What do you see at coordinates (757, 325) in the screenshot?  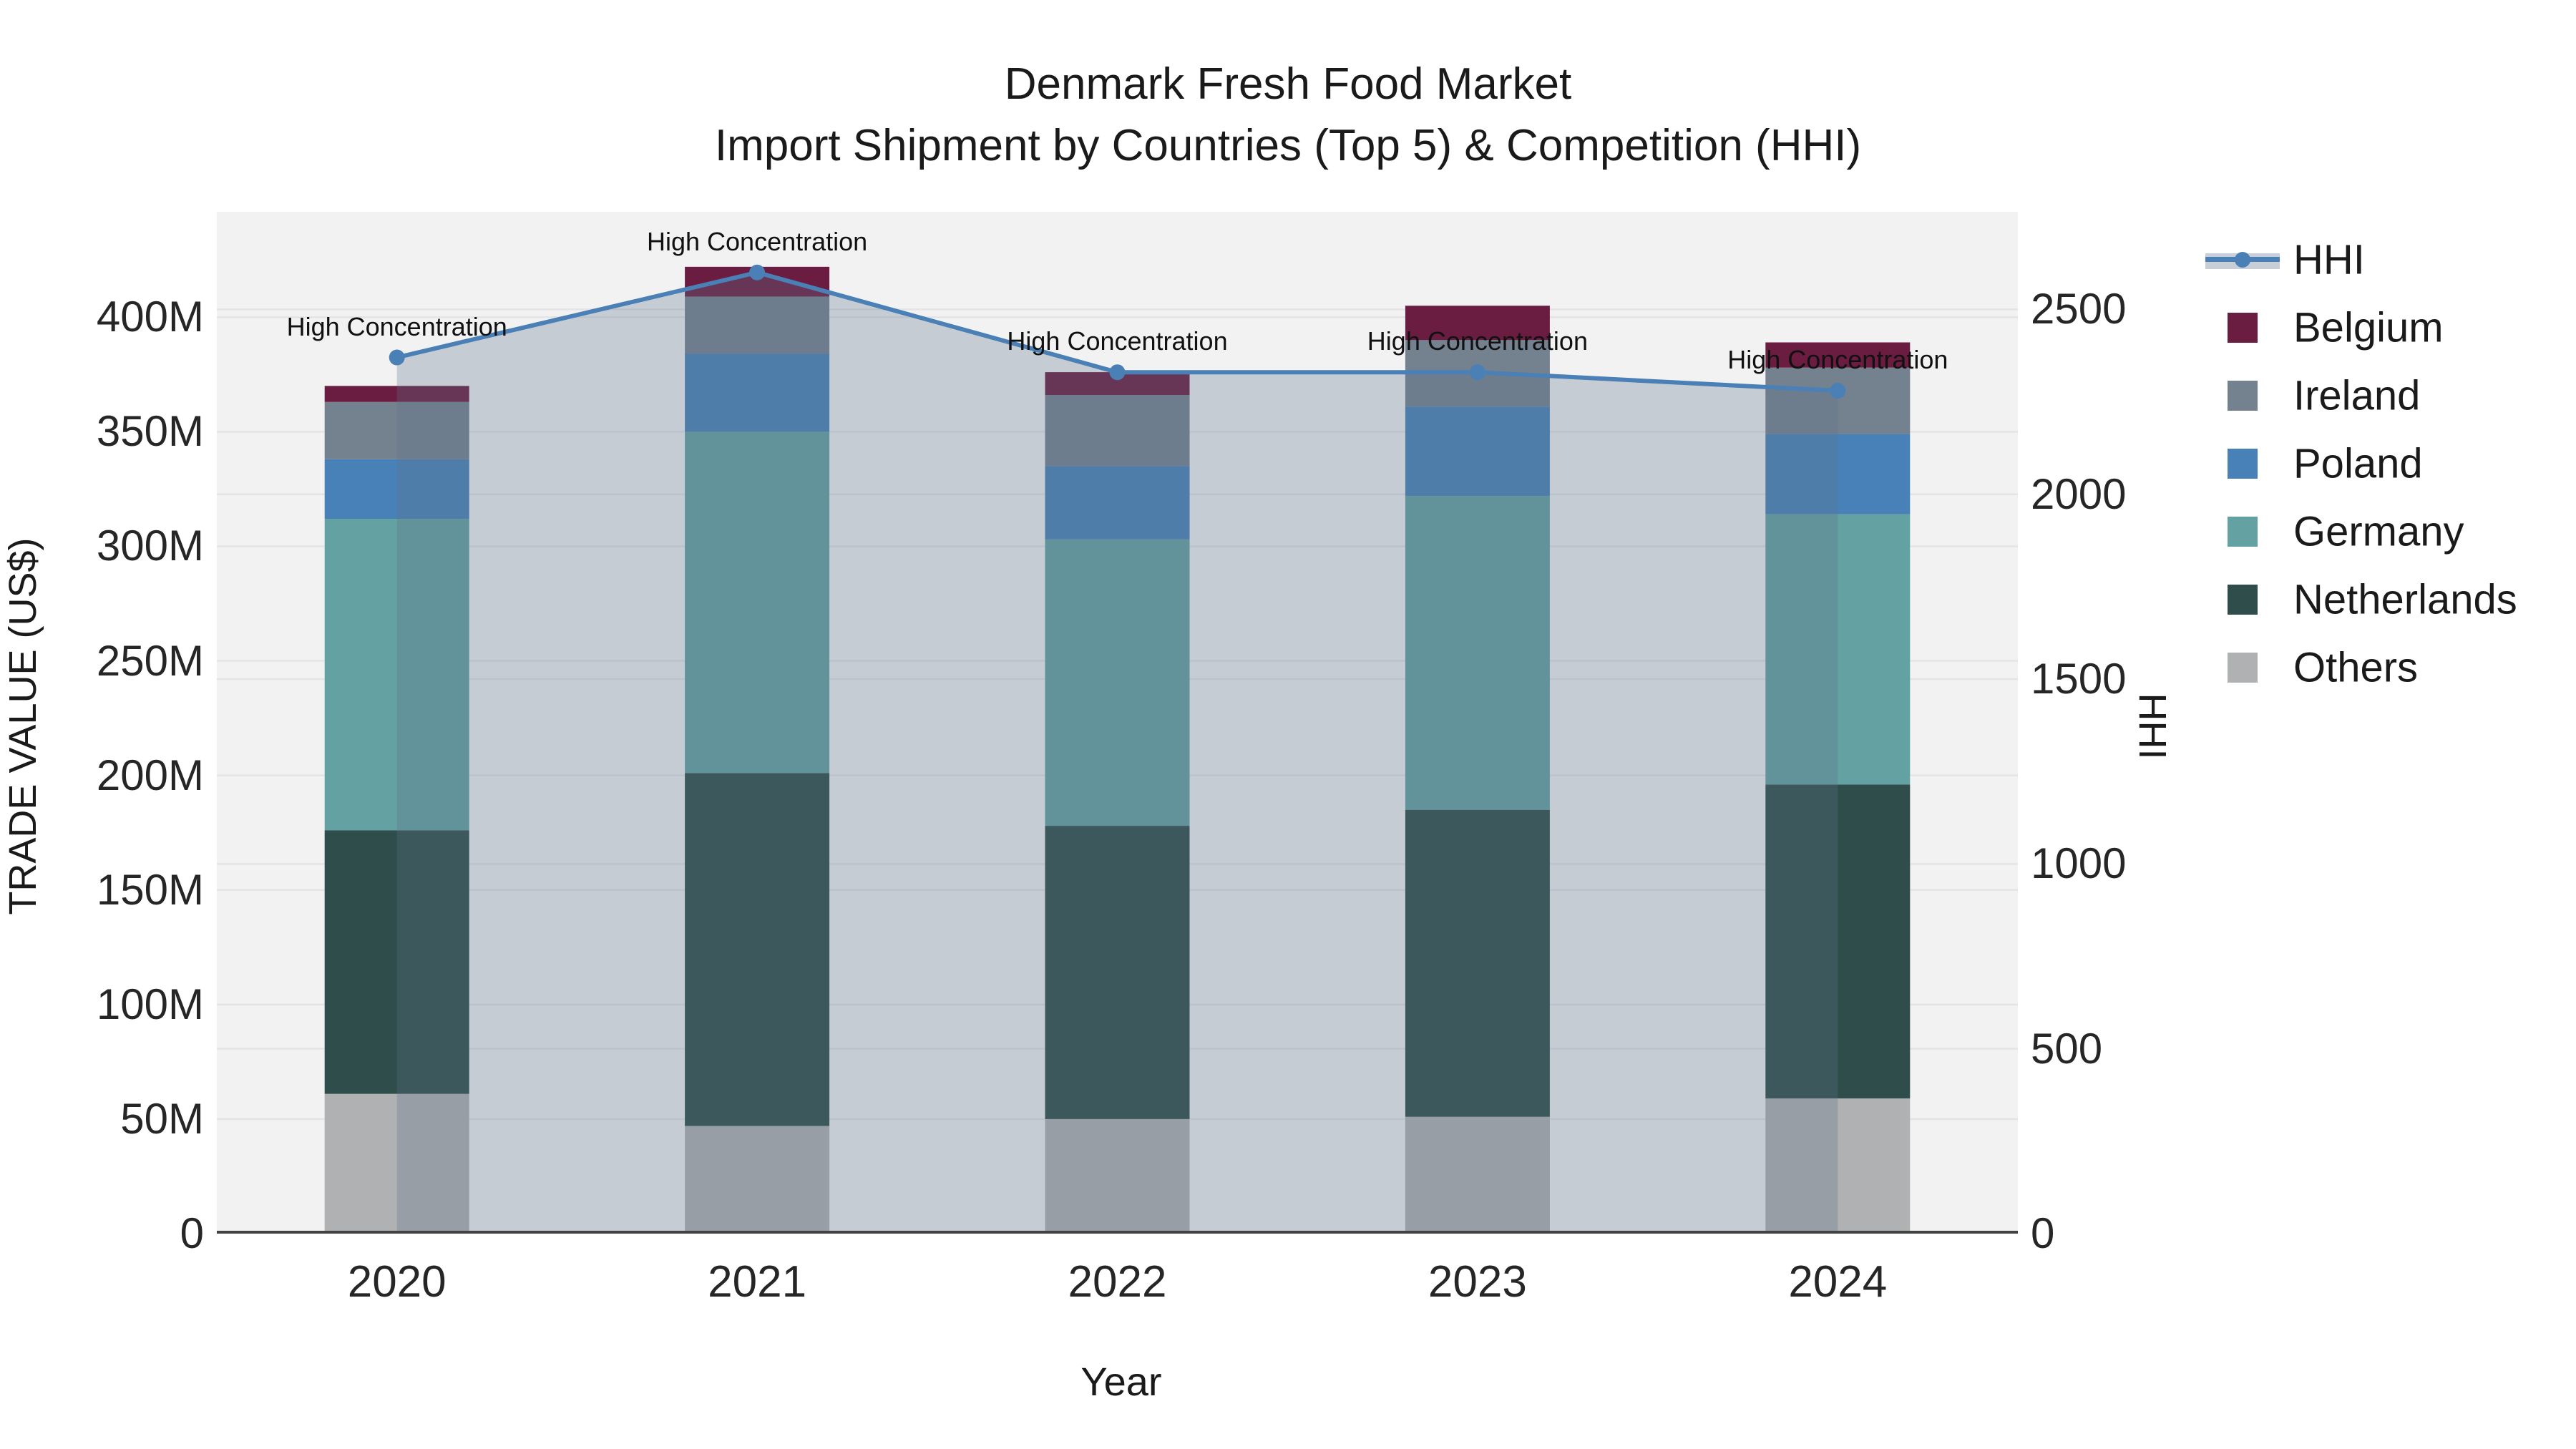 I see `bar-segment-ireland-2021` at bounding box center [757, 325].